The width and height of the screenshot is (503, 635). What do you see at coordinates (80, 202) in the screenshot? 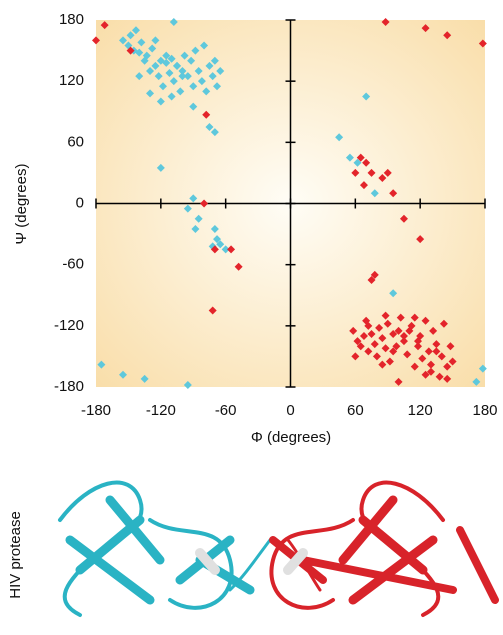
I see `y-tick-label: 0` at bounding box center [80, 202].